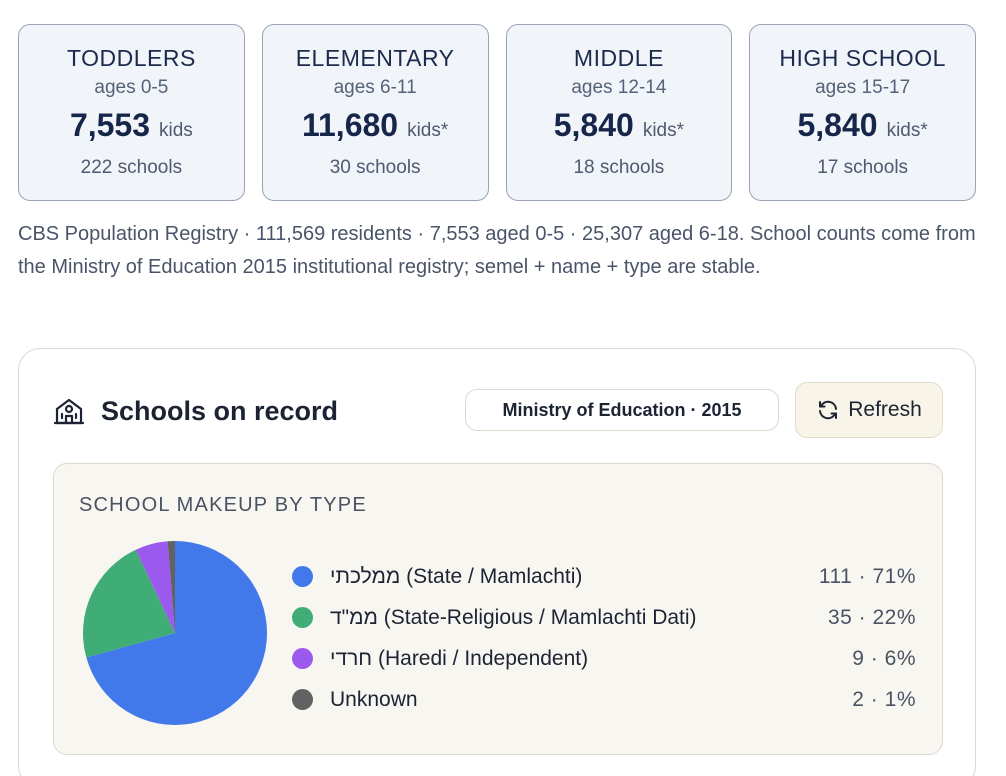 This screenshot has width=1006, height=776. I want to click on legend-value: 111 · 71%, so click(867, 576).